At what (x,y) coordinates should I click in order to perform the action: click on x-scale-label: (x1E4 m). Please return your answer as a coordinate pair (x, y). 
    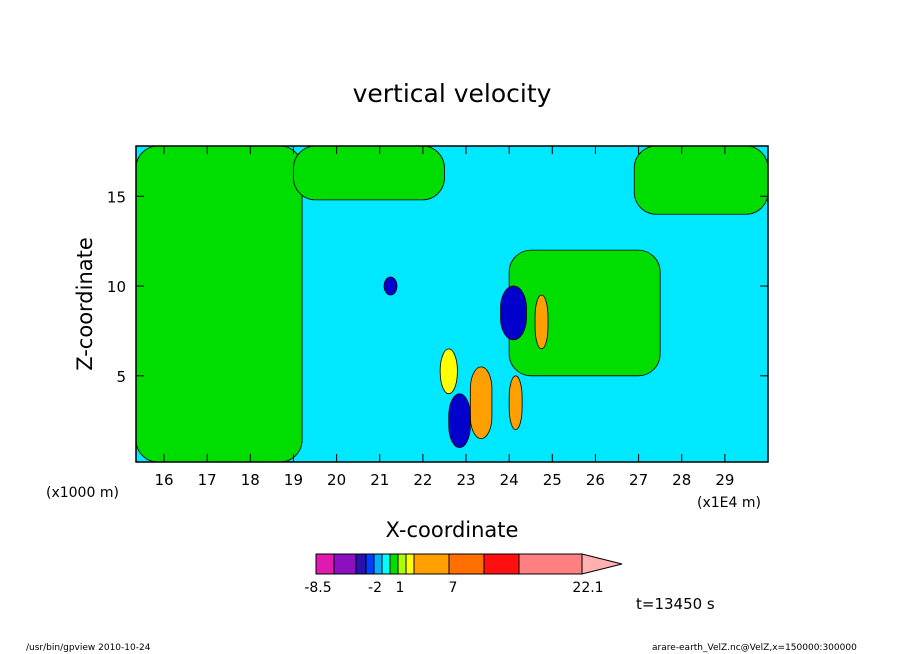
    Looking at the image, I should click on (729, 503).